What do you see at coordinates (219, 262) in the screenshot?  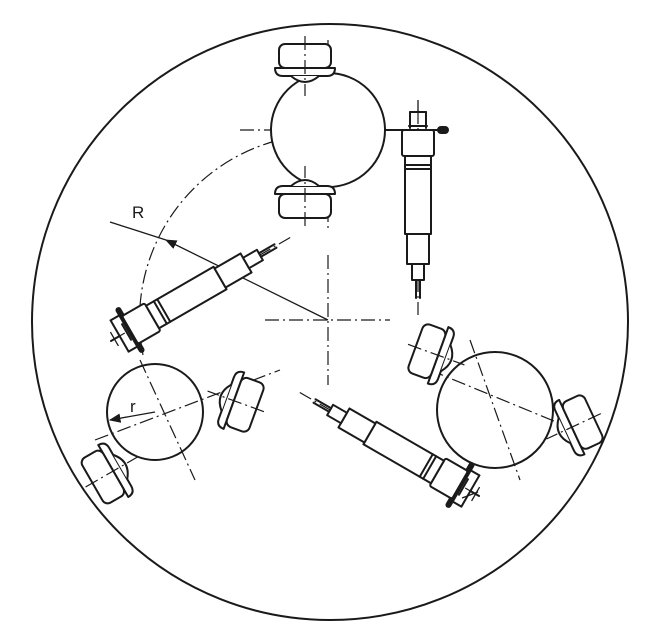 I see `radius-r-dimension: R` at bounding box center [219, 262].